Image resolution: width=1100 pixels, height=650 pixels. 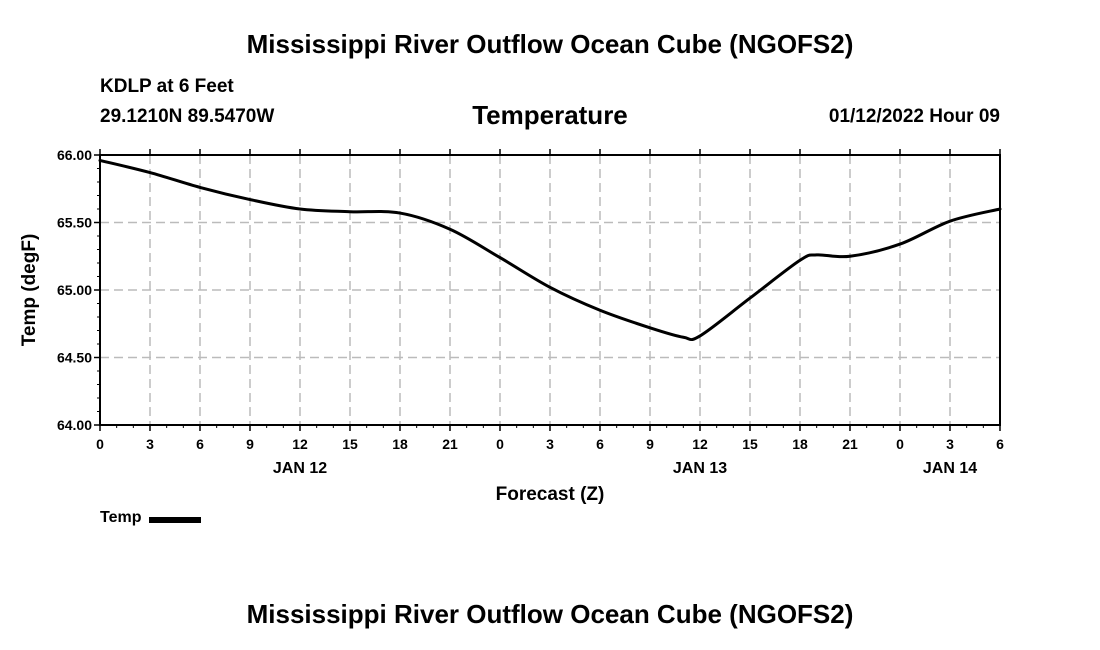 I want to click on y-tick-label: 64.50, so click(x=74, y=358).